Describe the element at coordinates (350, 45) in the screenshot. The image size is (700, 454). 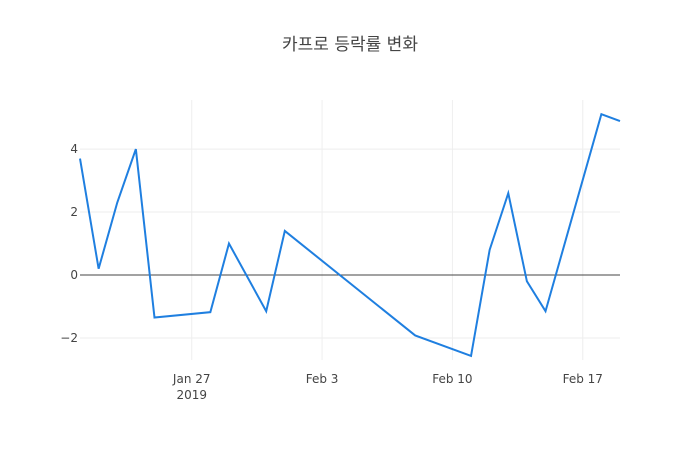
I see `chart-title: 카프로 등락률 변화` at that location.